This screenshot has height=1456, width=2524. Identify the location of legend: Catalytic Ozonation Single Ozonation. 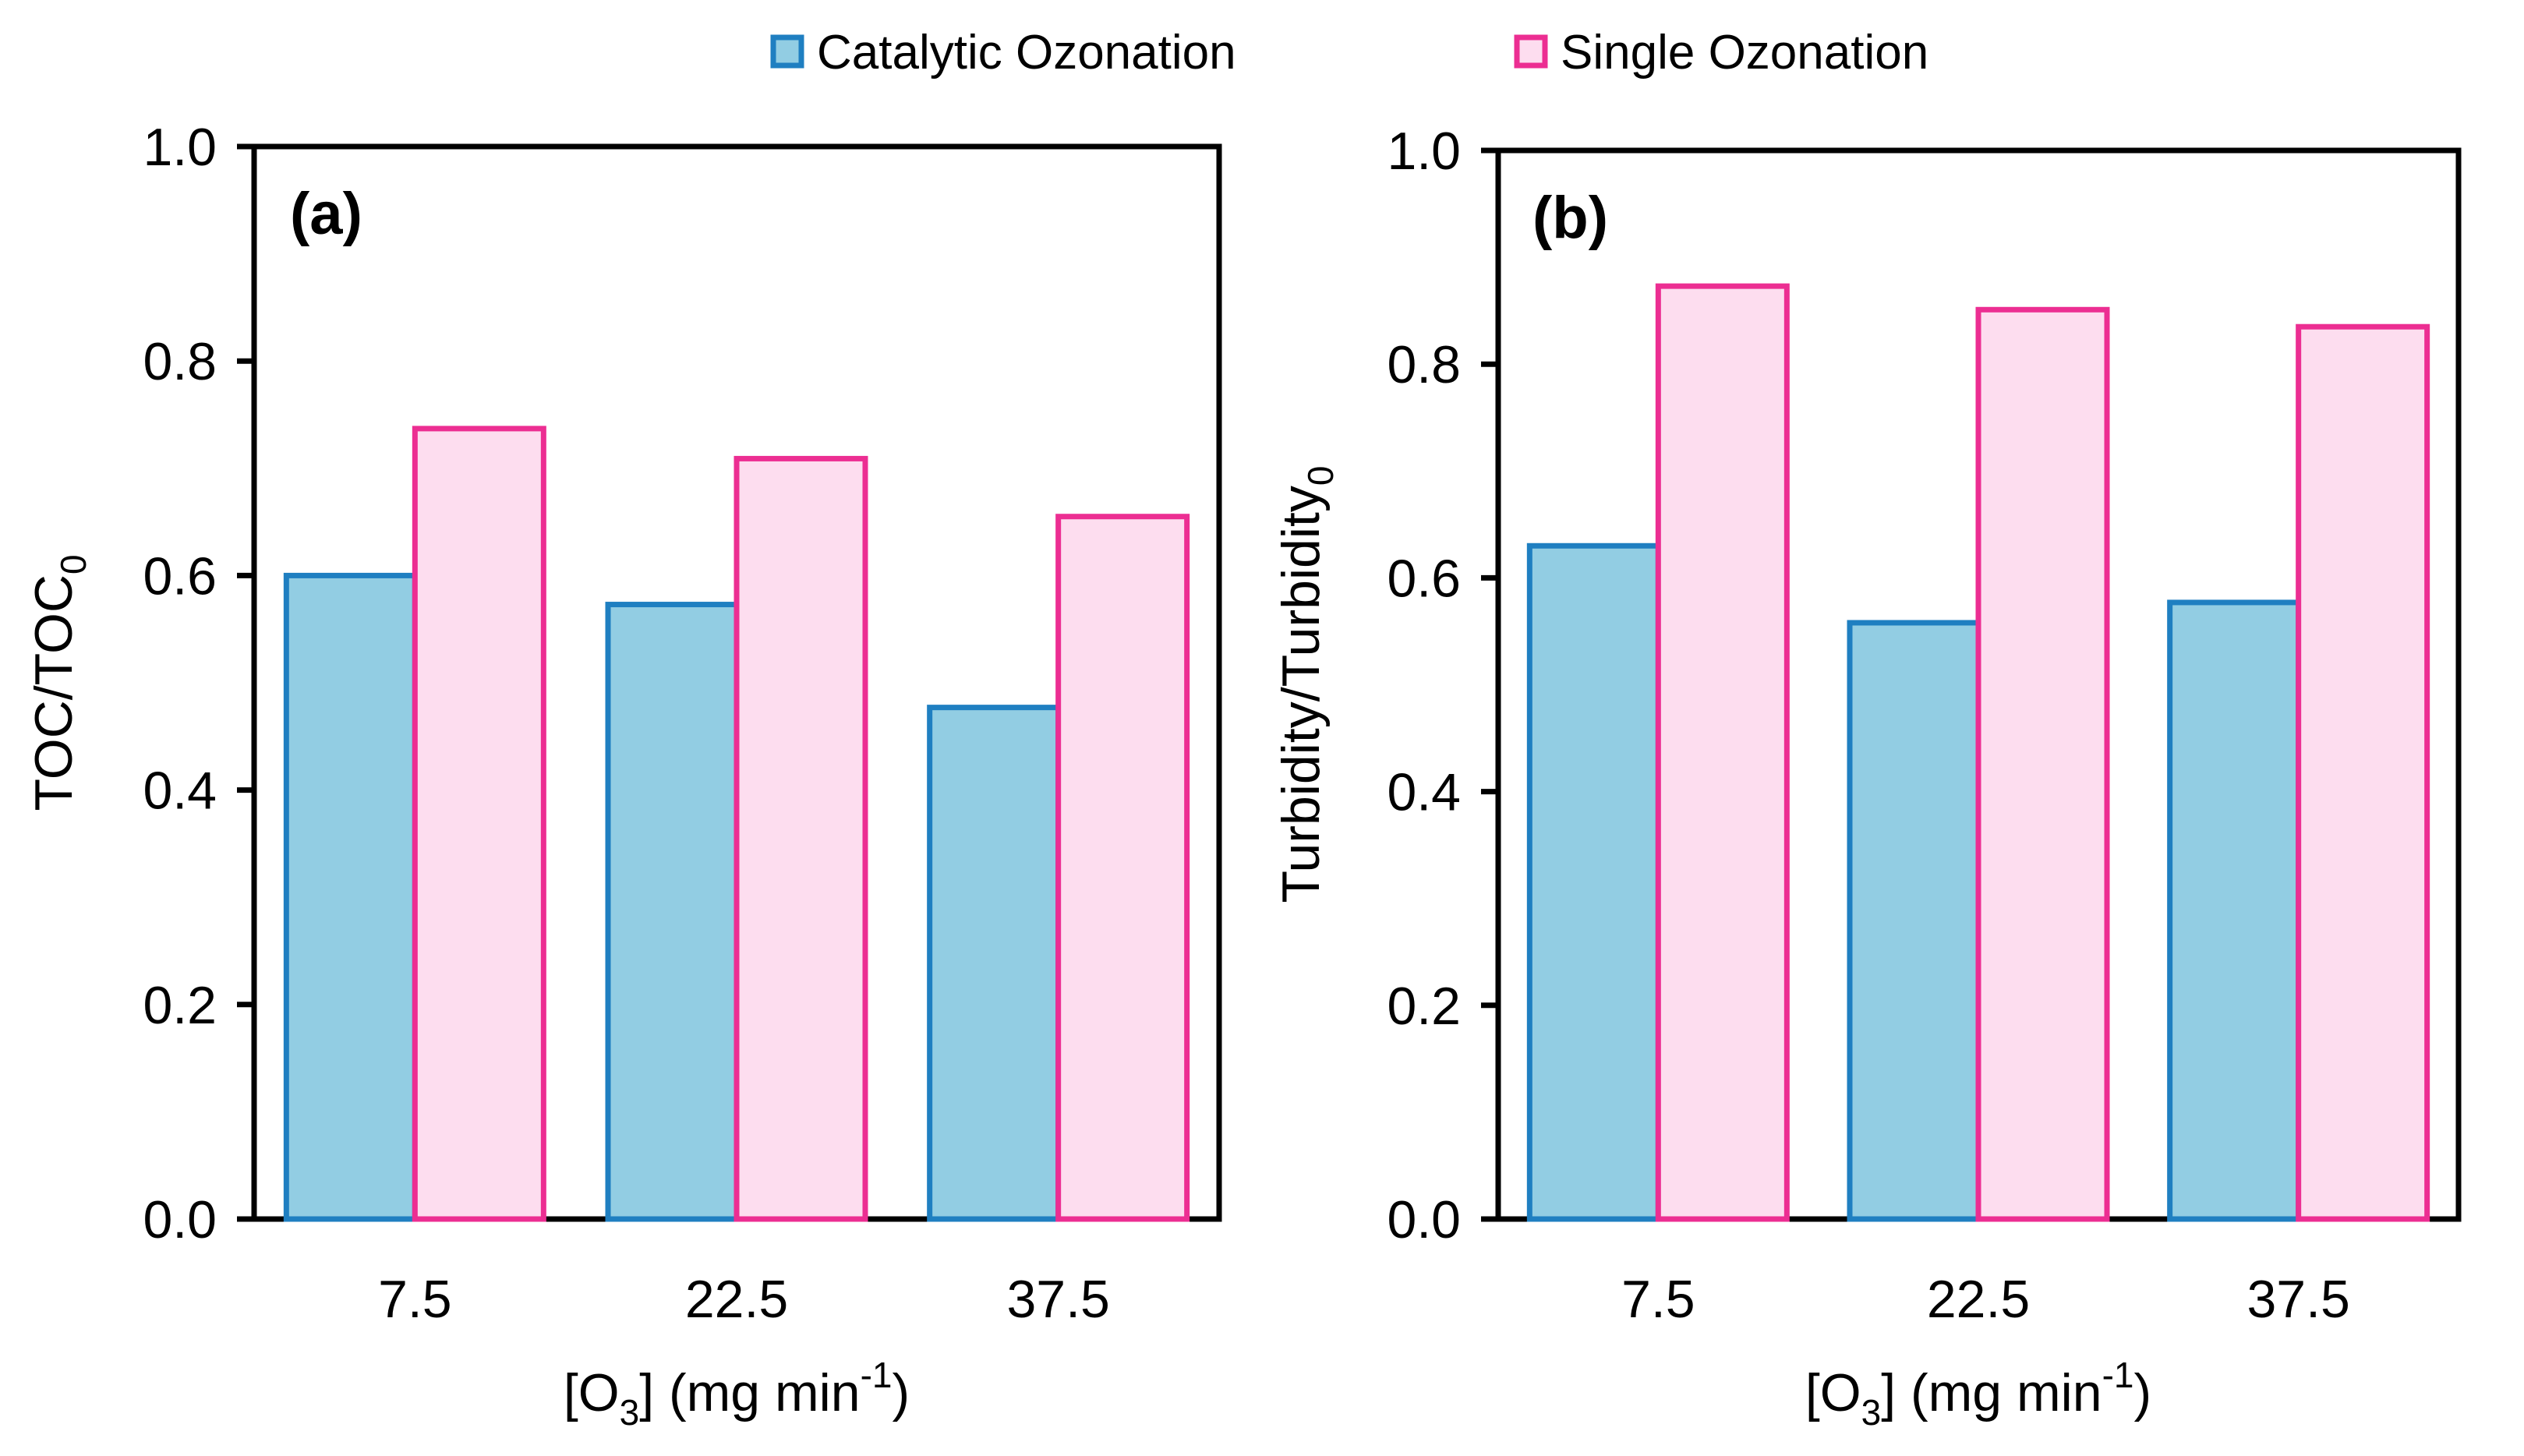
(1349, 53).